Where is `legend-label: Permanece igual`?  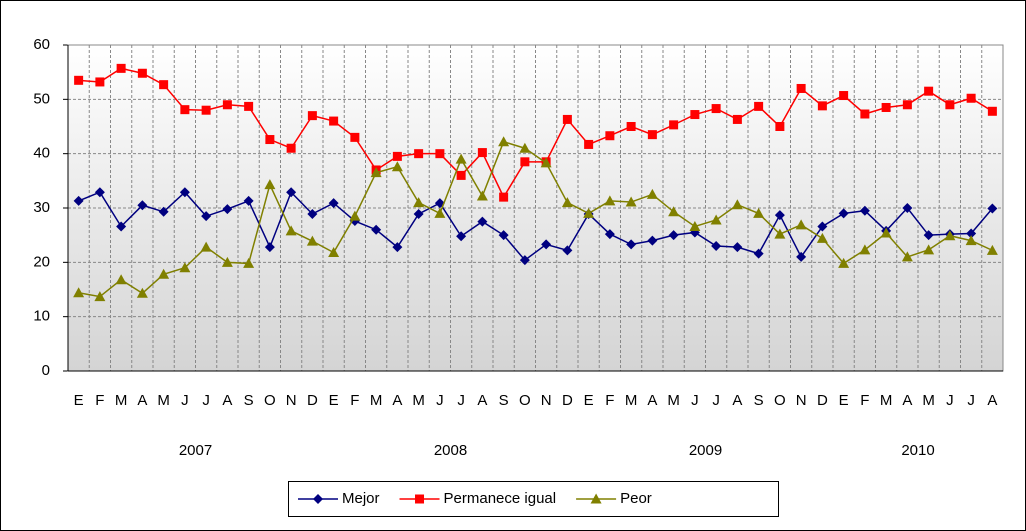
legend-label: Permanece igual is located at coordinates (500, 498).